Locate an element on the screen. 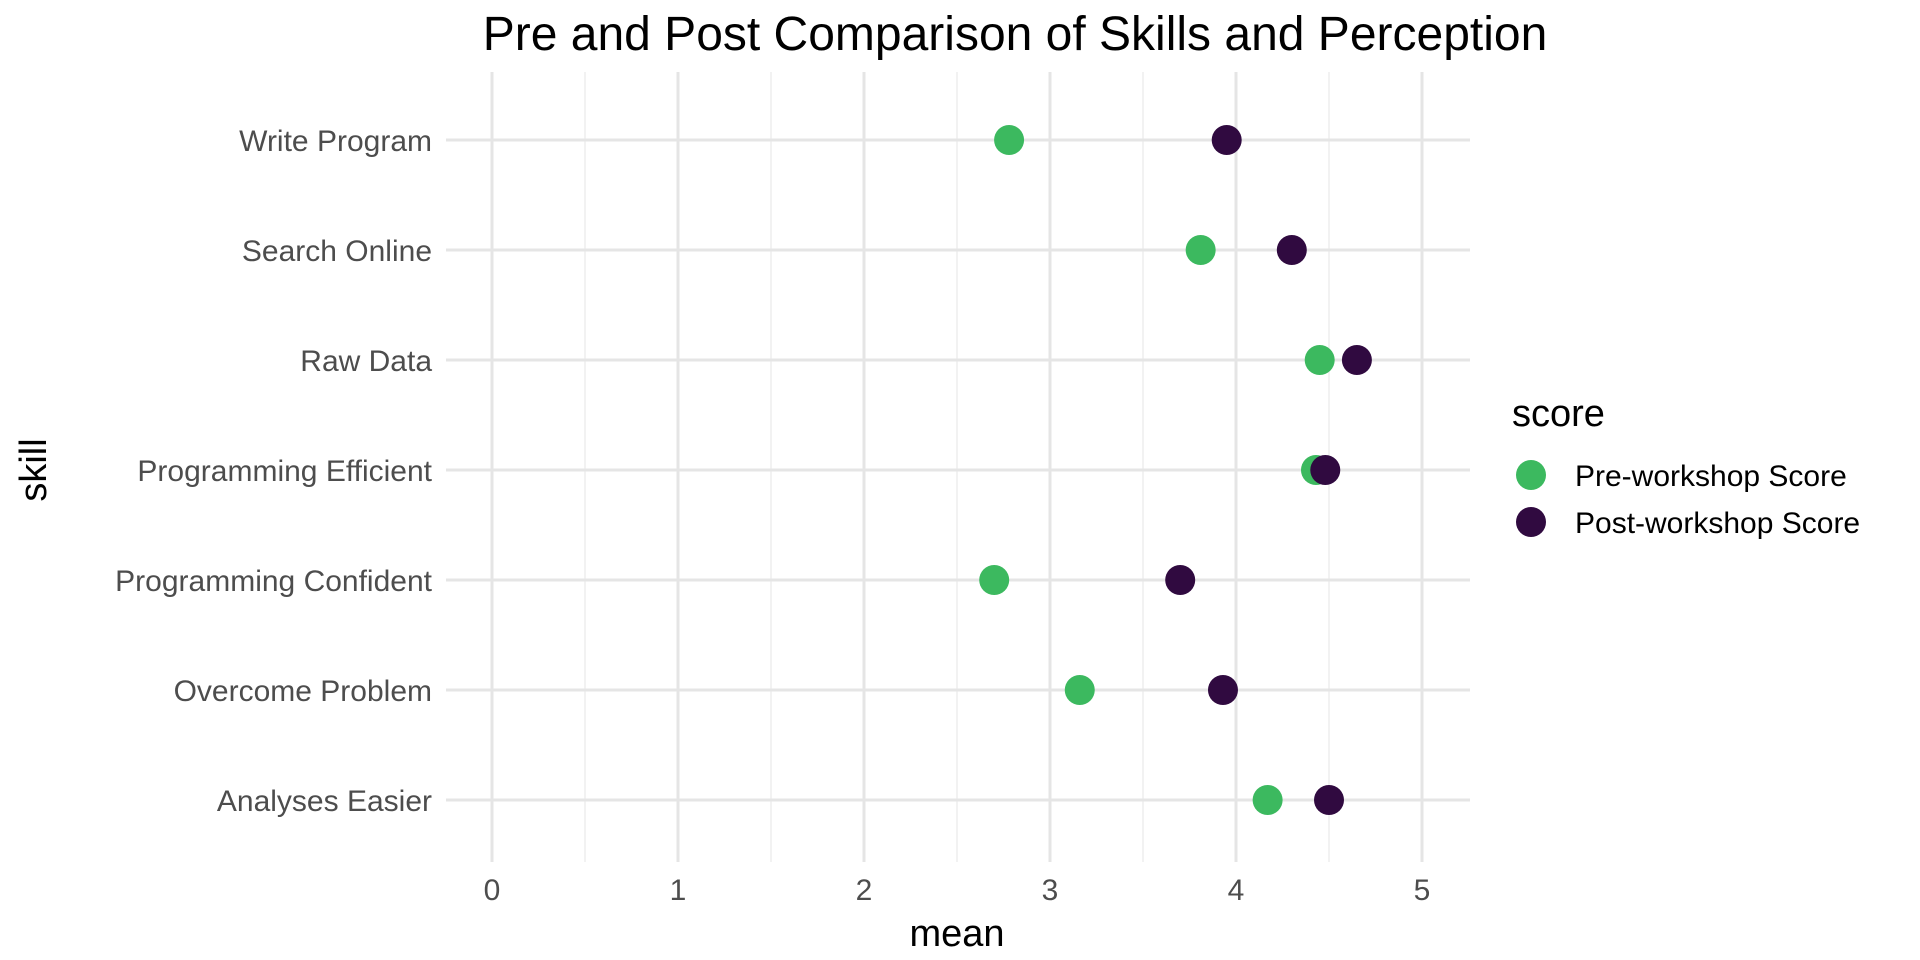 The height and width of the screenshot is (960, 1920). y-tick-label: Programming Efficient is located at coordinates (284, 471).